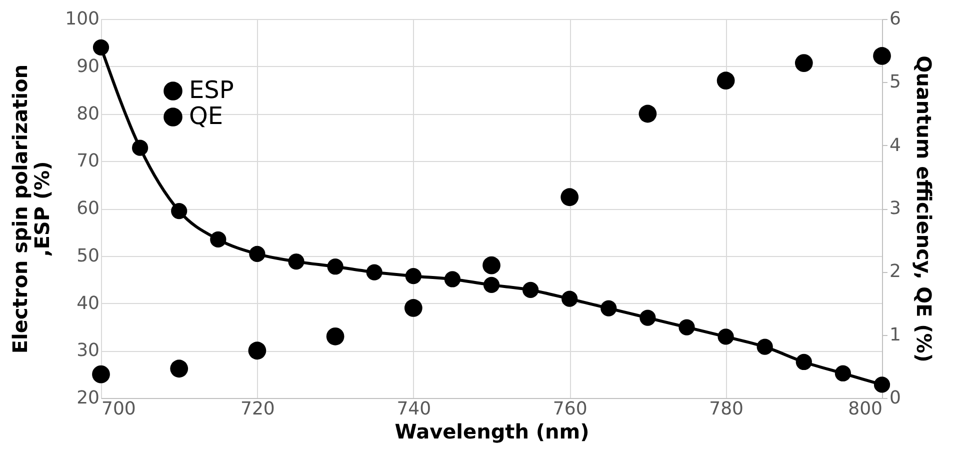 Image resolution: width=963 pixels, height=462 pixels. What do you see at coordinates (88, 66) in the screenshot?
I see `y-tick-label: 90` at bounding box center [88, 66].